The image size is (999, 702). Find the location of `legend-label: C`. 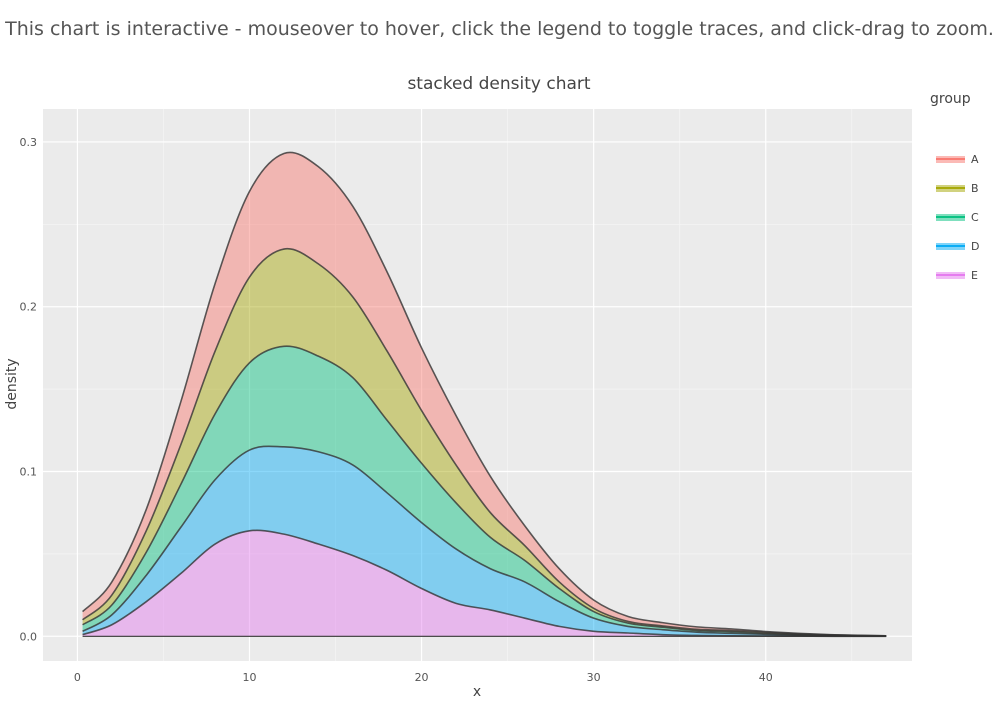

legend-label: C is located at coordinates (975, 217).